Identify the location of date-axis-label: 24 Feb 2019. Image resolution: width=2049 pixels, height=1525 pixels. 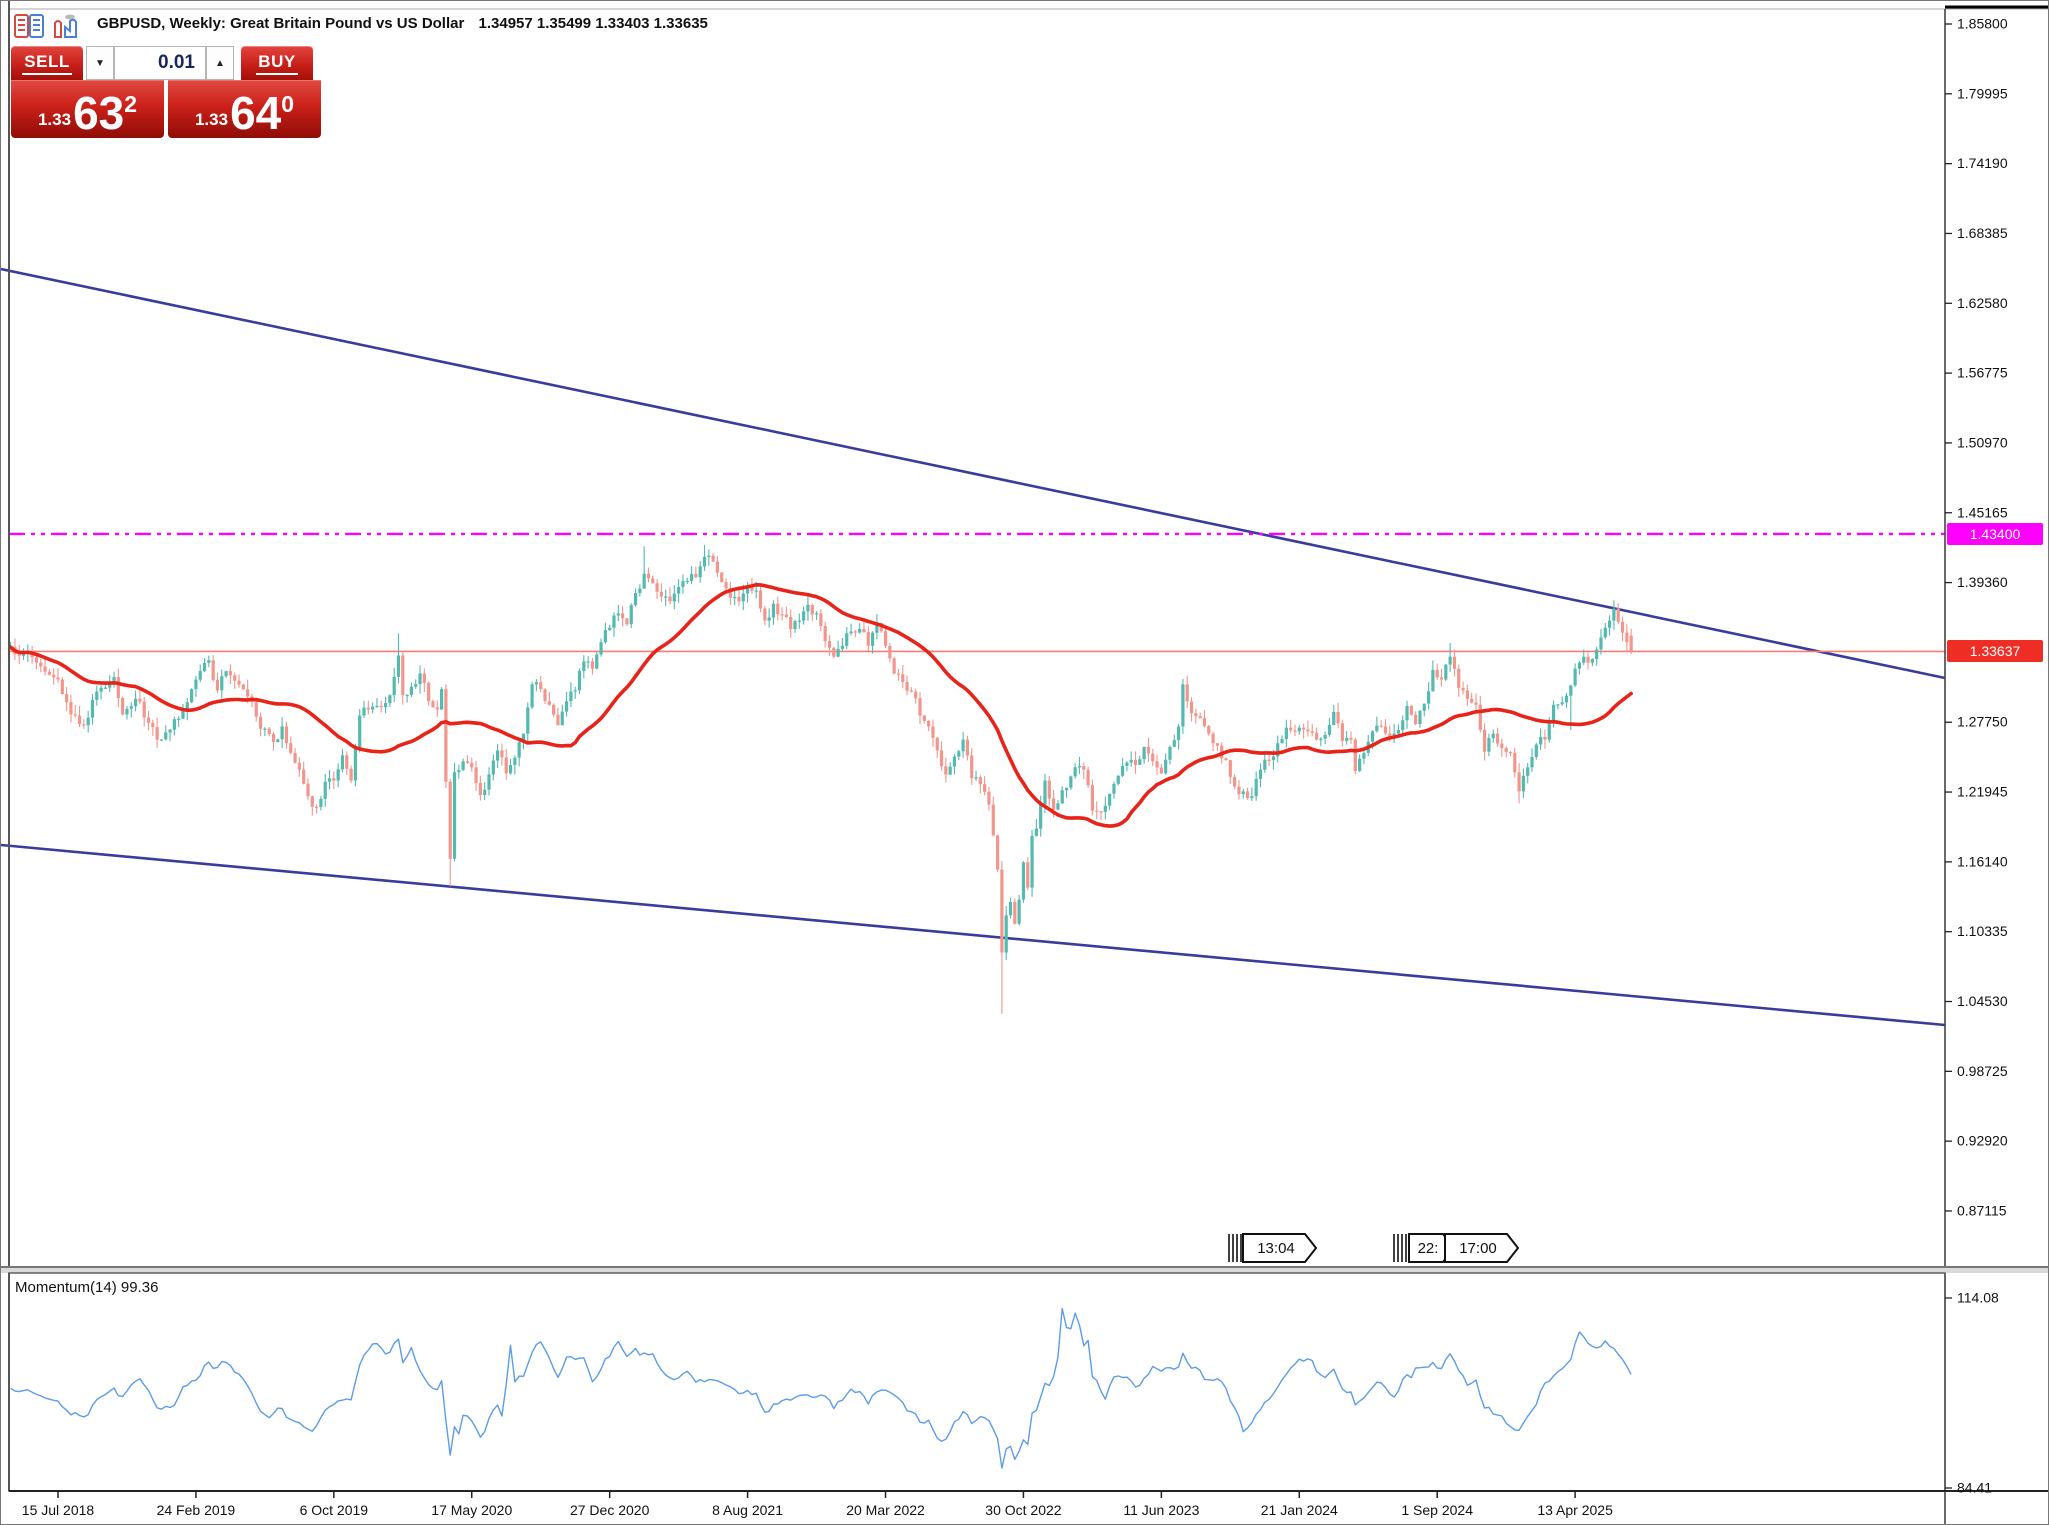
(196, 1510).